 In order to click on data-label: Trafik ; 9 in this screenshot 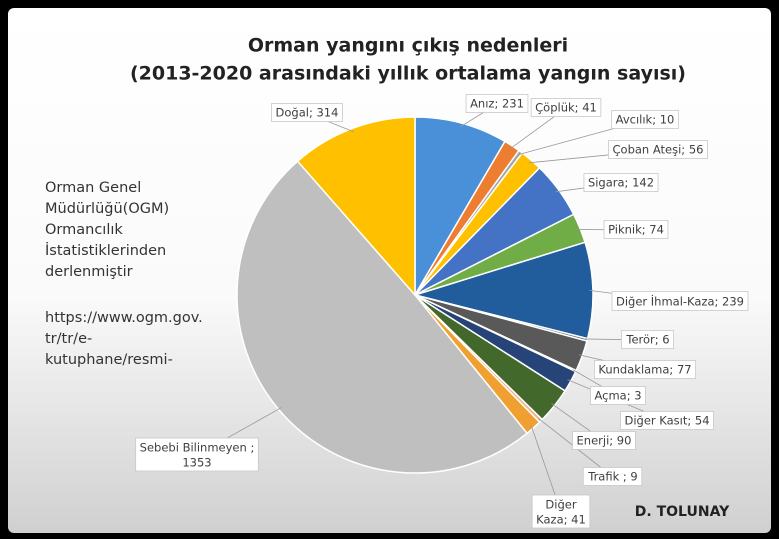, I will do `click(612, 477)`.